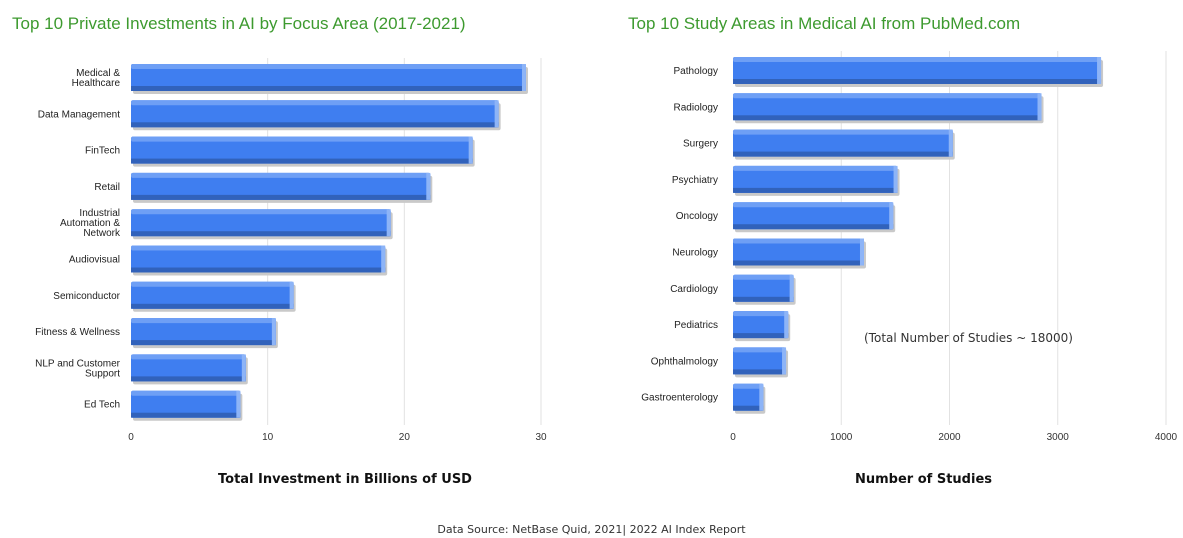 This screenshot has width=1183, height=538. What do you see at coordinates (79, 114) in the screenshot?
I see `category-label: Data Management` at bounding box center [79, 114].